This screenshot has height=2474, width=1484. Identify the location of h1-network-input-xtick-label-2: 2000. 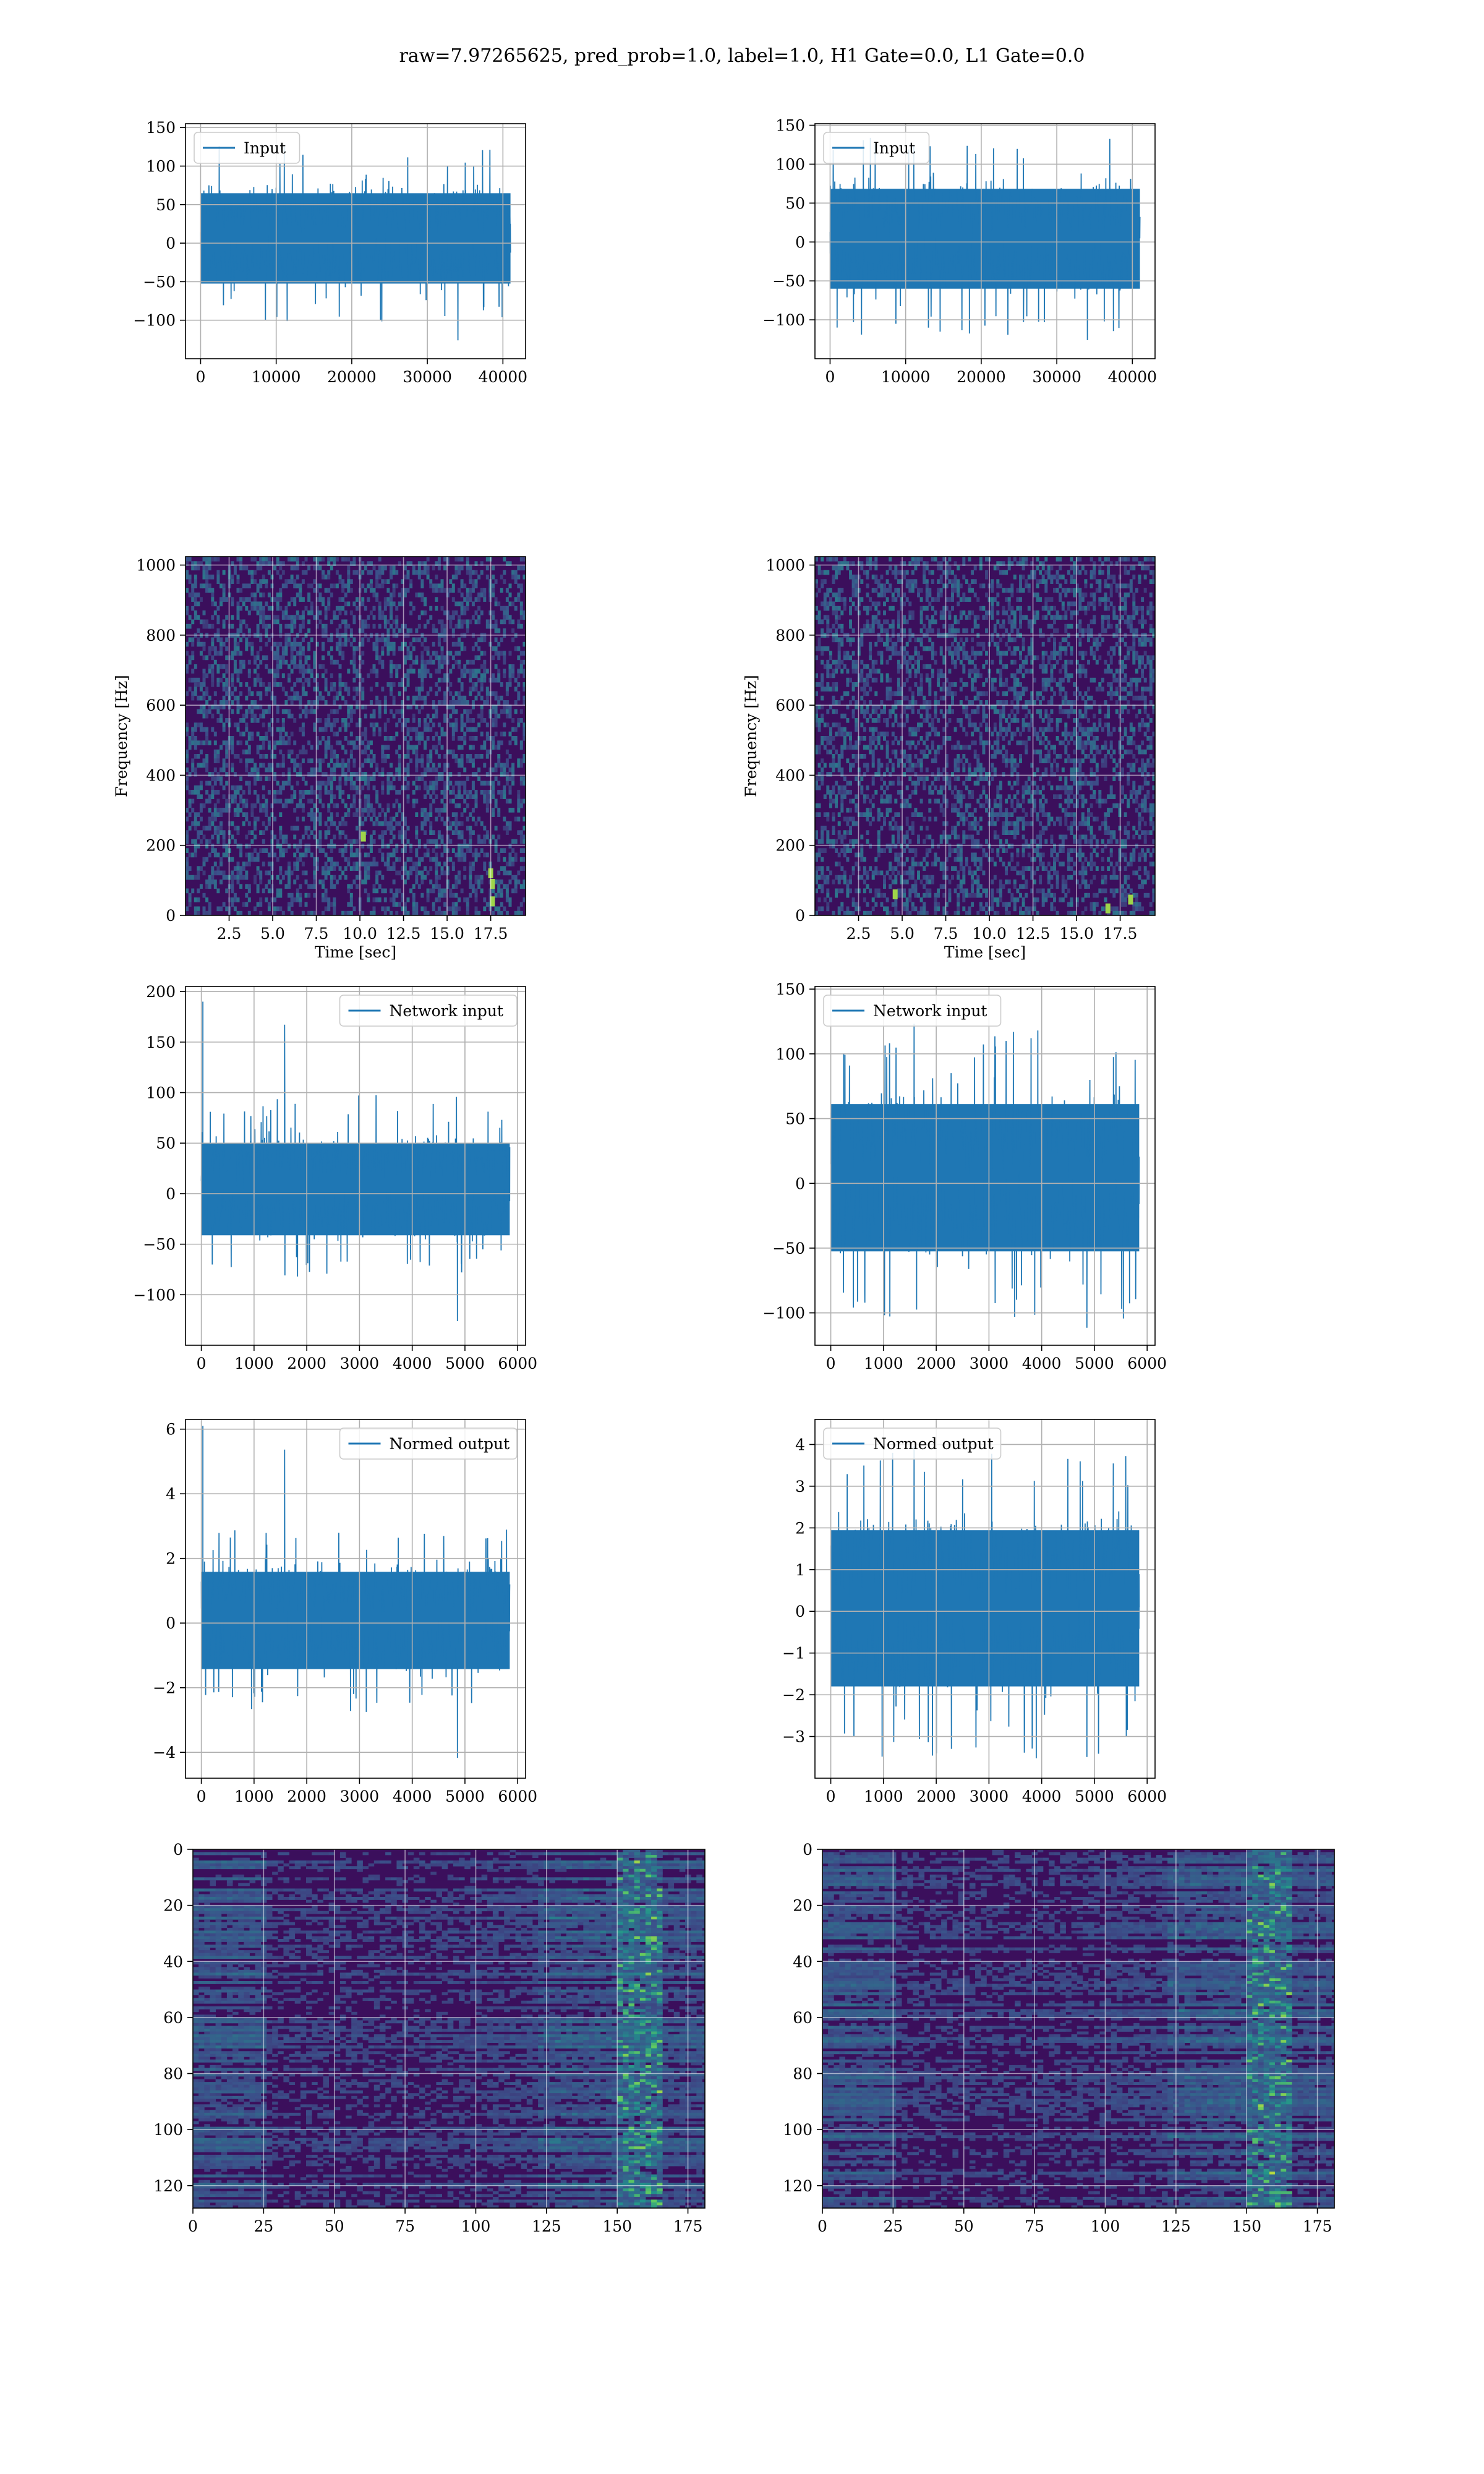
(306, 1363).